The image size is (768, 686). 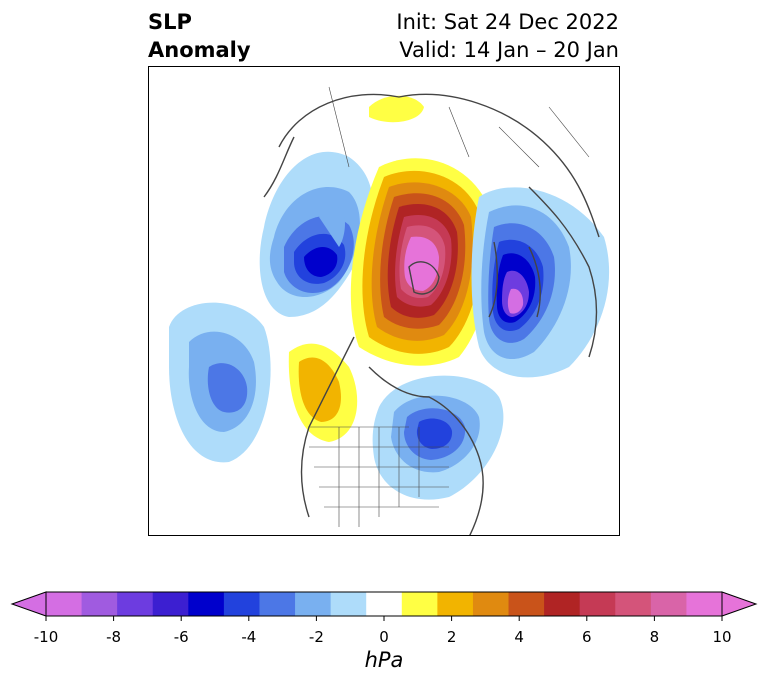 What do you see at coordinates (739, 604) in the screenshot?
I see `colorbar-extend-high` at bounding box center [739, 604].